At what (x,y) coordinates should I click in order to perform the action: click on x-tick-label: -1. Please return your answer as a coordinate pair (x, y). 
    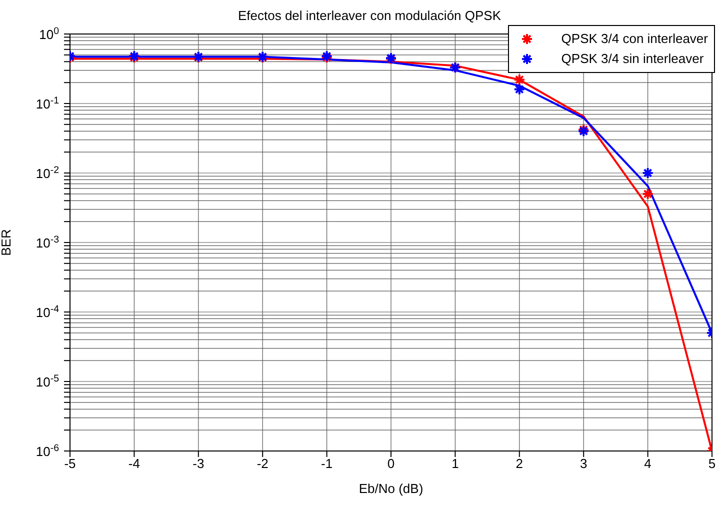
    Looking at the image, I should click on (327, 464).